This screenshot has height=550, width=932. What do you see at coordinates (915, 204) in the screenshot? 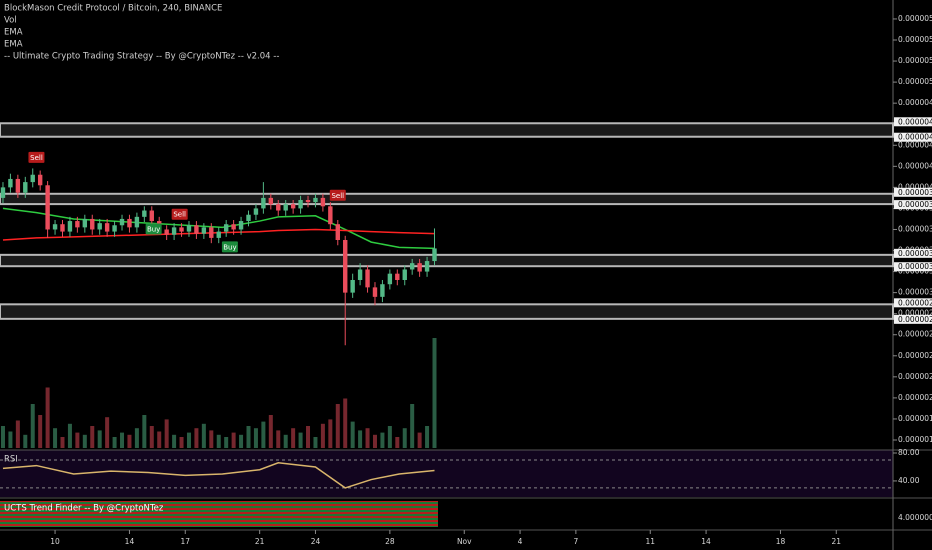
I see `zone-label: 0.00000386` at bounding box center [915, 204].